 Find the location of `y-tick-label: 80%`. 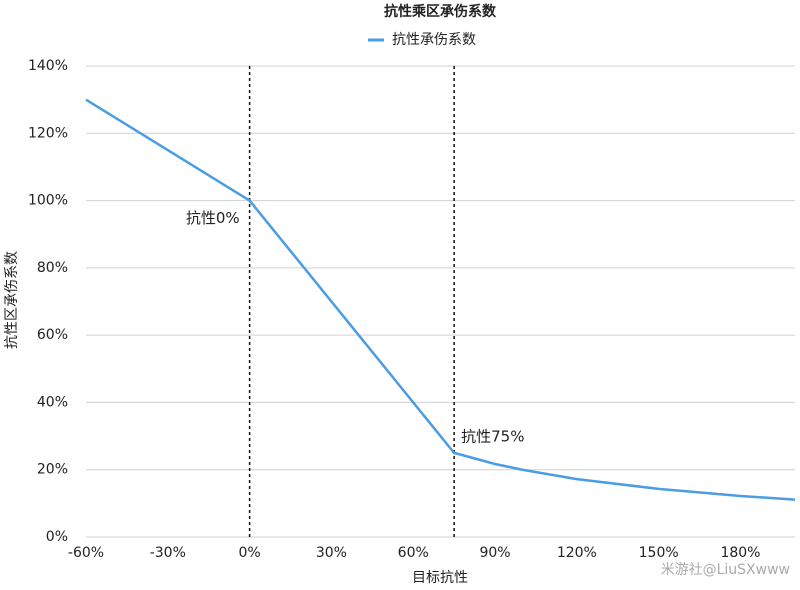

y-tick-label: 80% is located at coordinates (52, 268).